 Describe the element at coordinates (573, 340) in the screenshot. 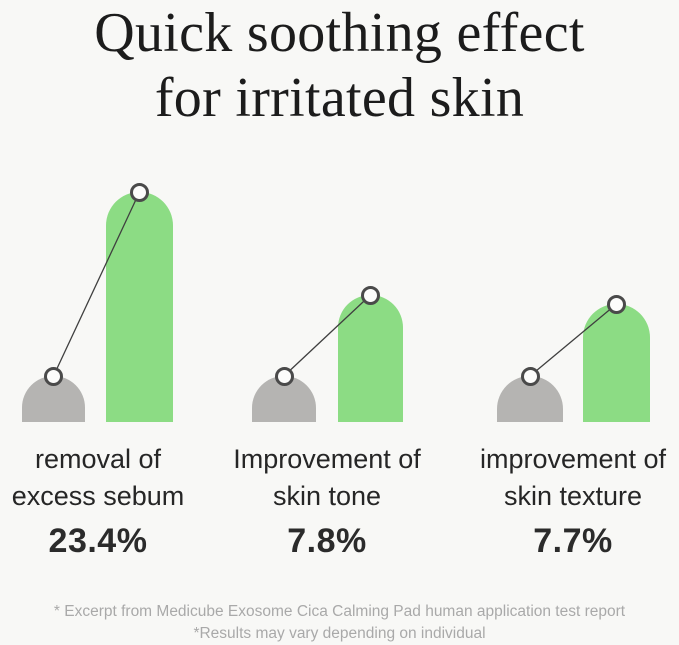

I see `connector-line-skin-texture` at that location.